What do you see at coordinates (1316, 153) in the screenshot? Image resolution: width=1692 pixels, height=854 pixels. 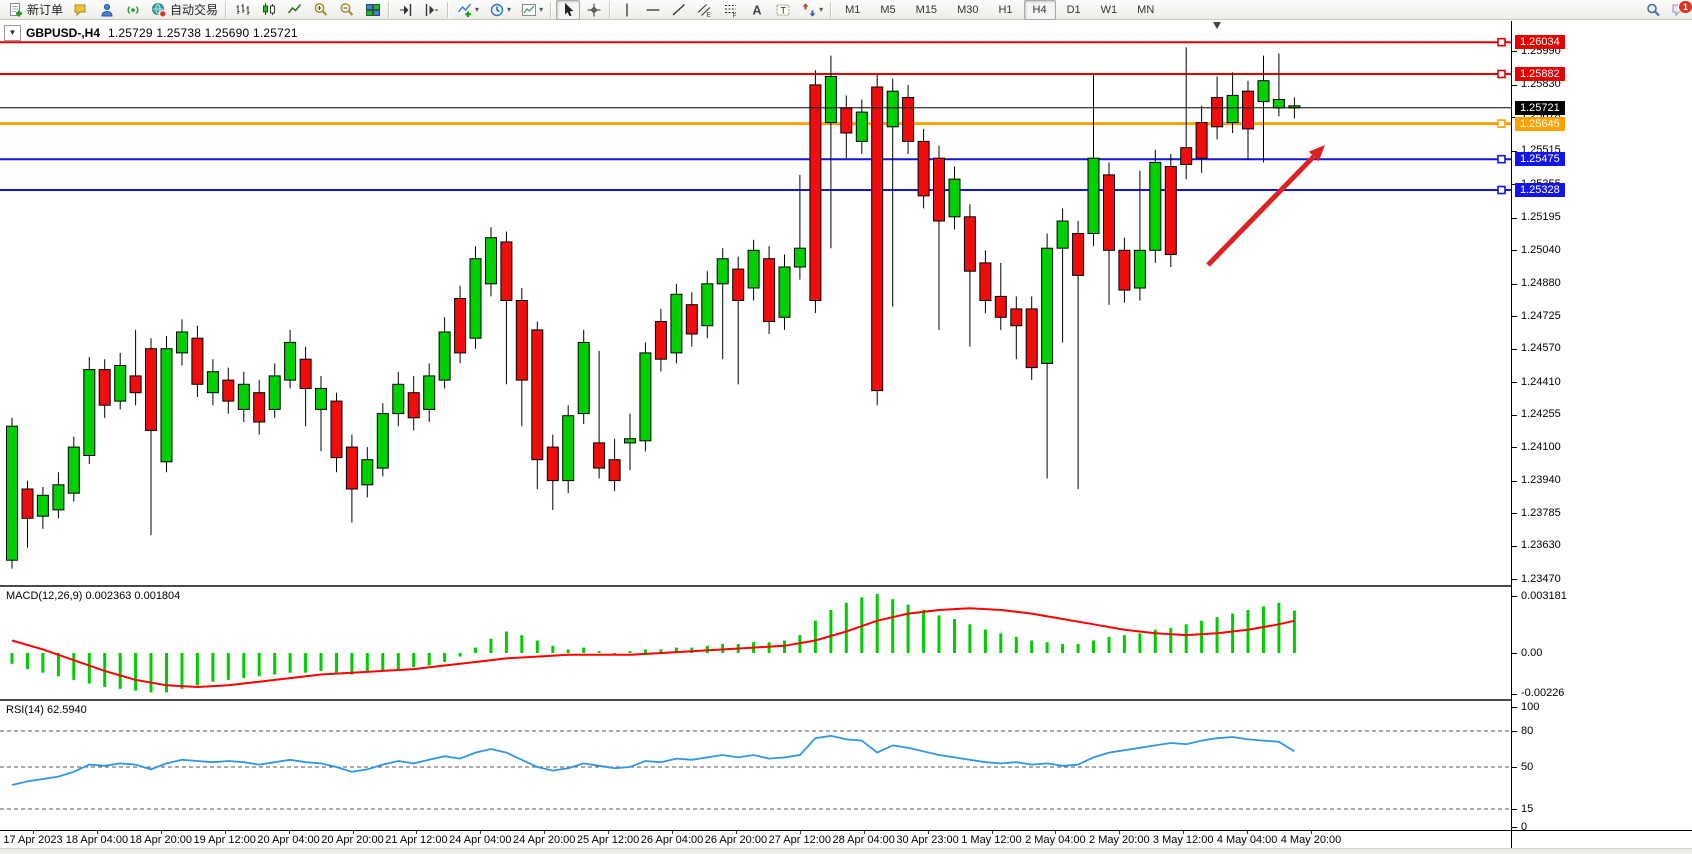 I see `trend-arrow-head` at bounding box center [1316, 153].